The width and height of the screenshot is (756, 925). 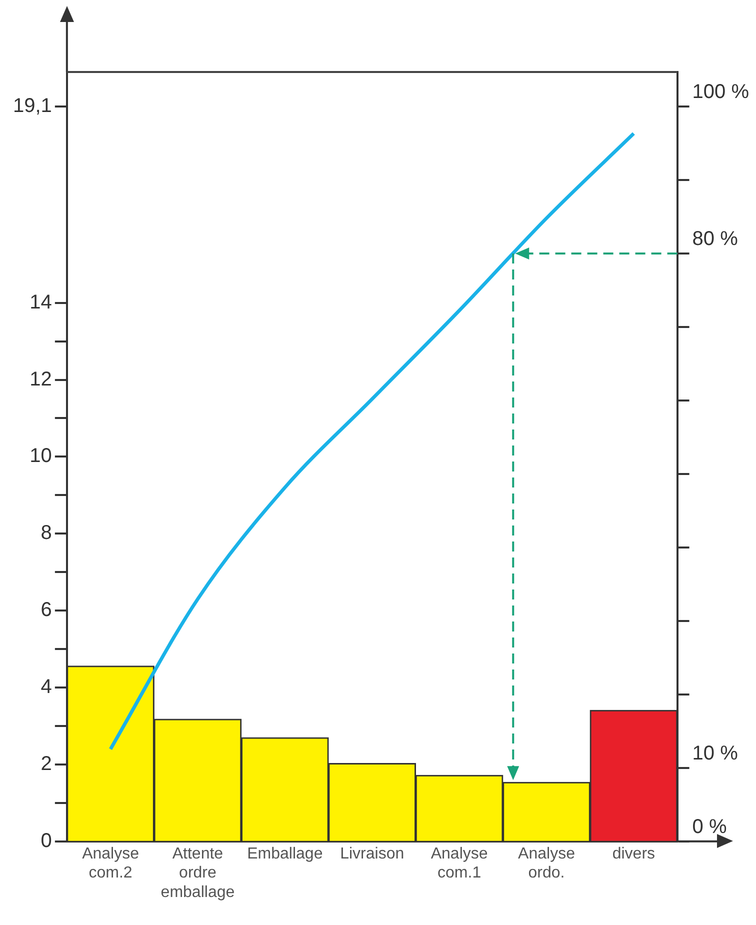 I want to click on x-tick-label: divers, so click(x=634, y=853).